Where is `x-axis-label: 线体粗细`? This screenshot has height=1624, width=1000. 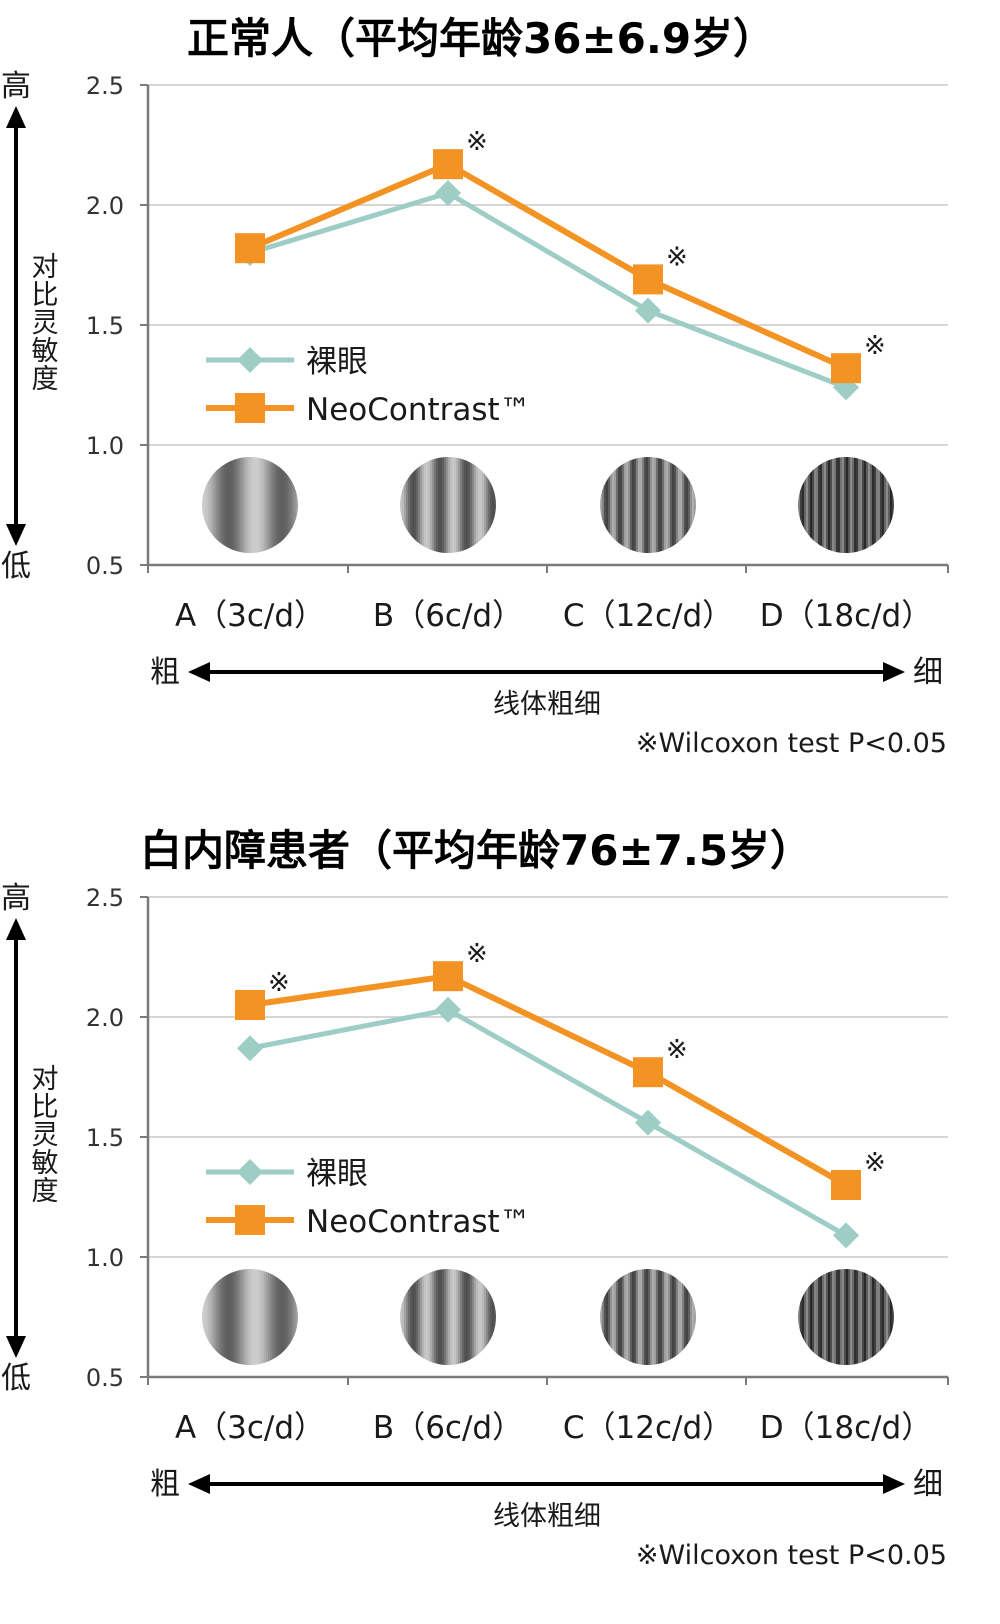 x-axis-label: 线体粗细 is located at coordinates (547, 1516).